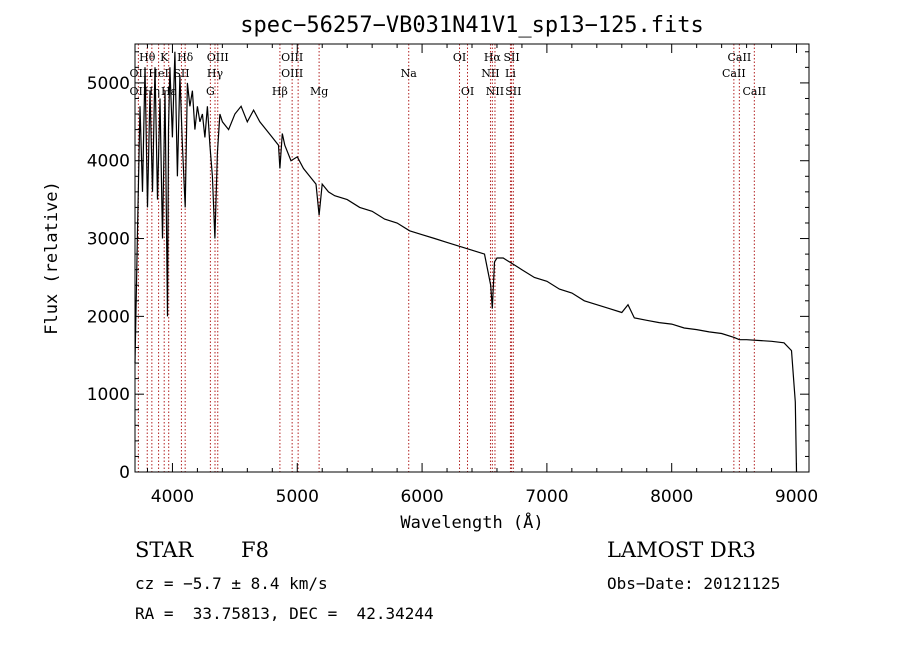 The height and width of the screenshot is (649, 900). Describe the element at coordinates (511, 57) in the screenshot. I see `line-label-7: SII` at that location.